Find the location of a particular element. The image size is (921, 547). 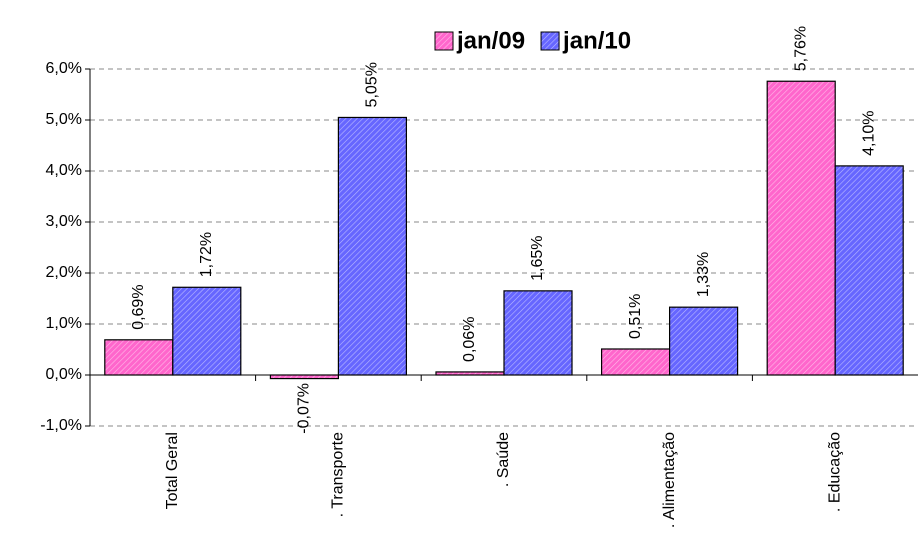

value-label: 4,10% is located at coordinates (868, 133).